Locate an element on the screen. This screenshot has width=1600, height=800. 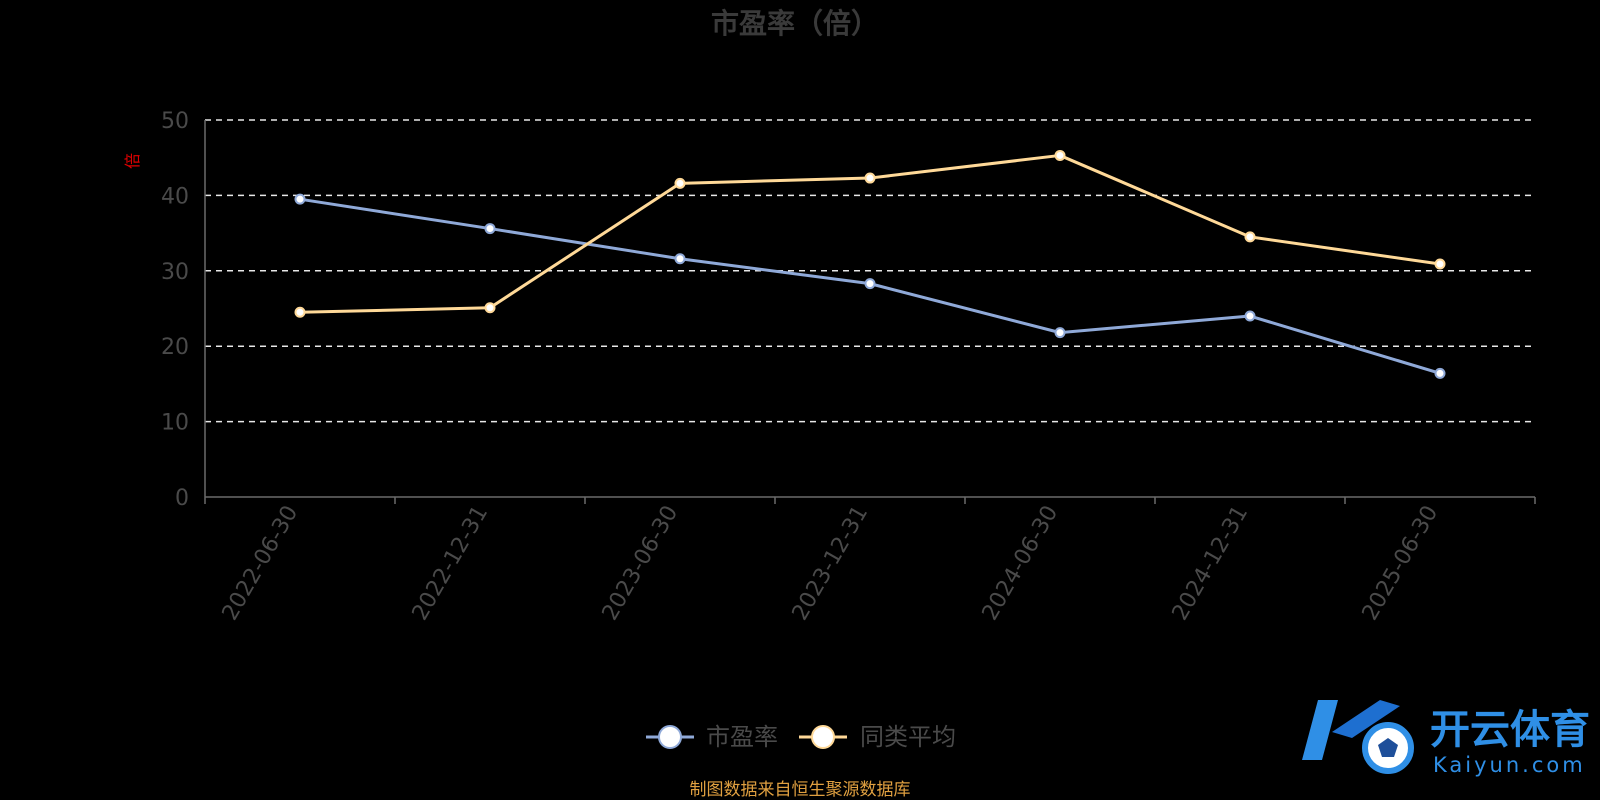
logo-k-shape is located at coordinates (1320, 730).